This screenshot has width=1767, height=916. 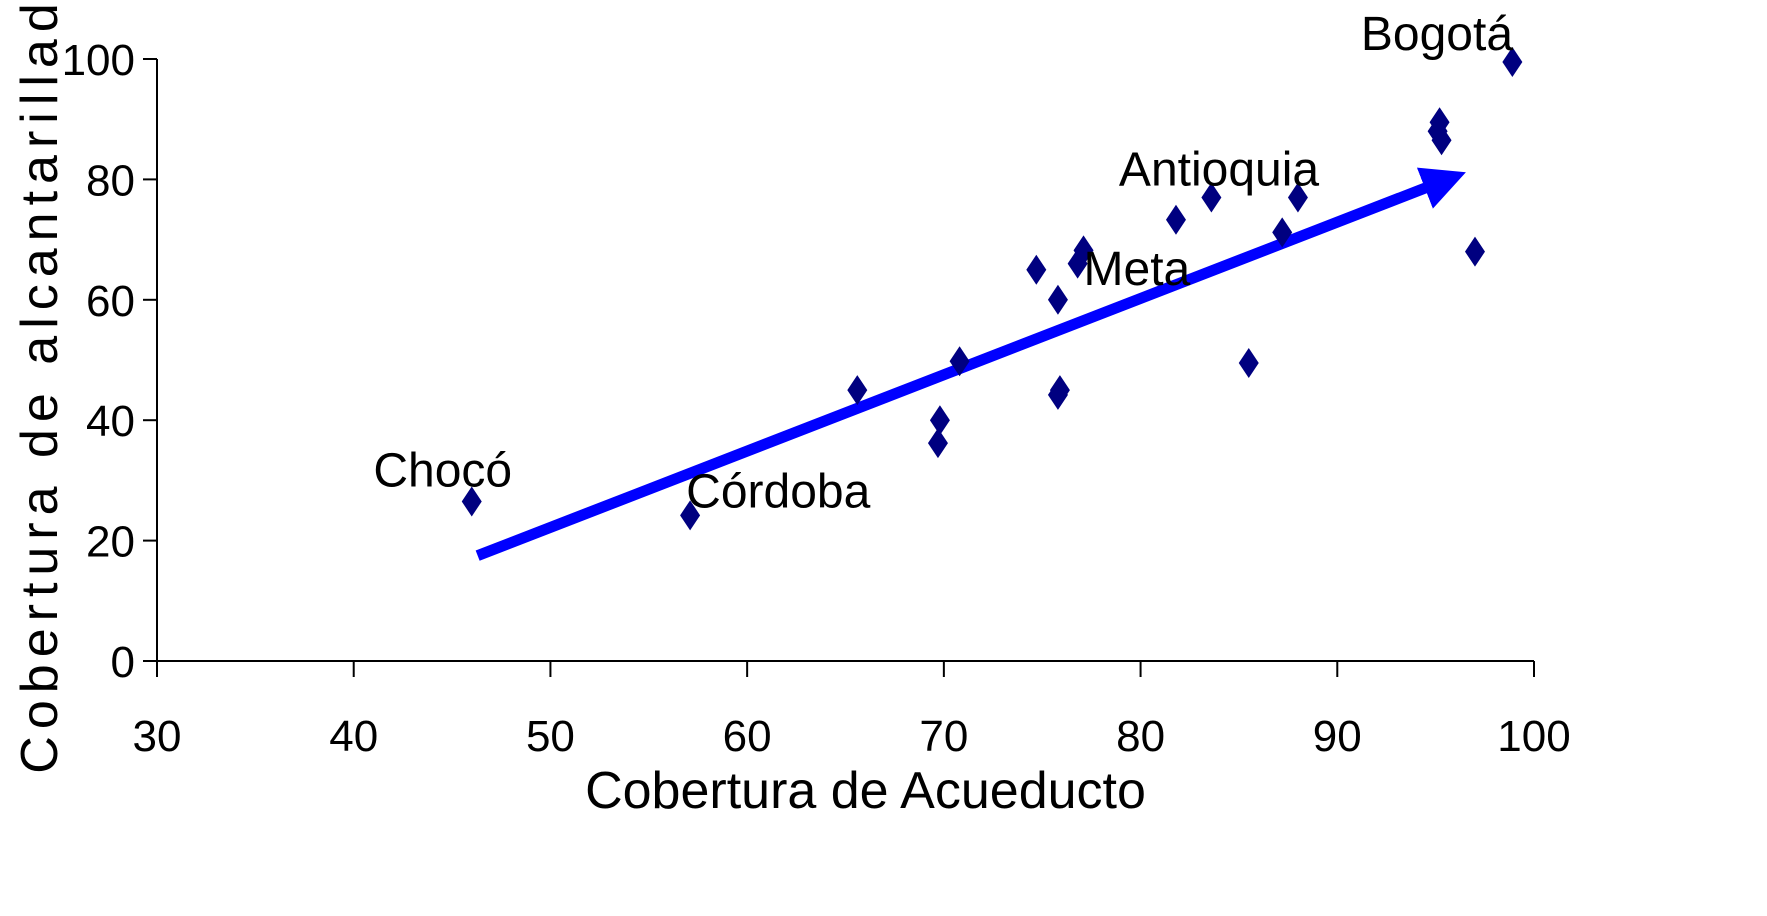 What do you see at coordinates (1533, 736) in the screenshot?
I see `x-tick-label: 100` at bounding box center [1533, 736].